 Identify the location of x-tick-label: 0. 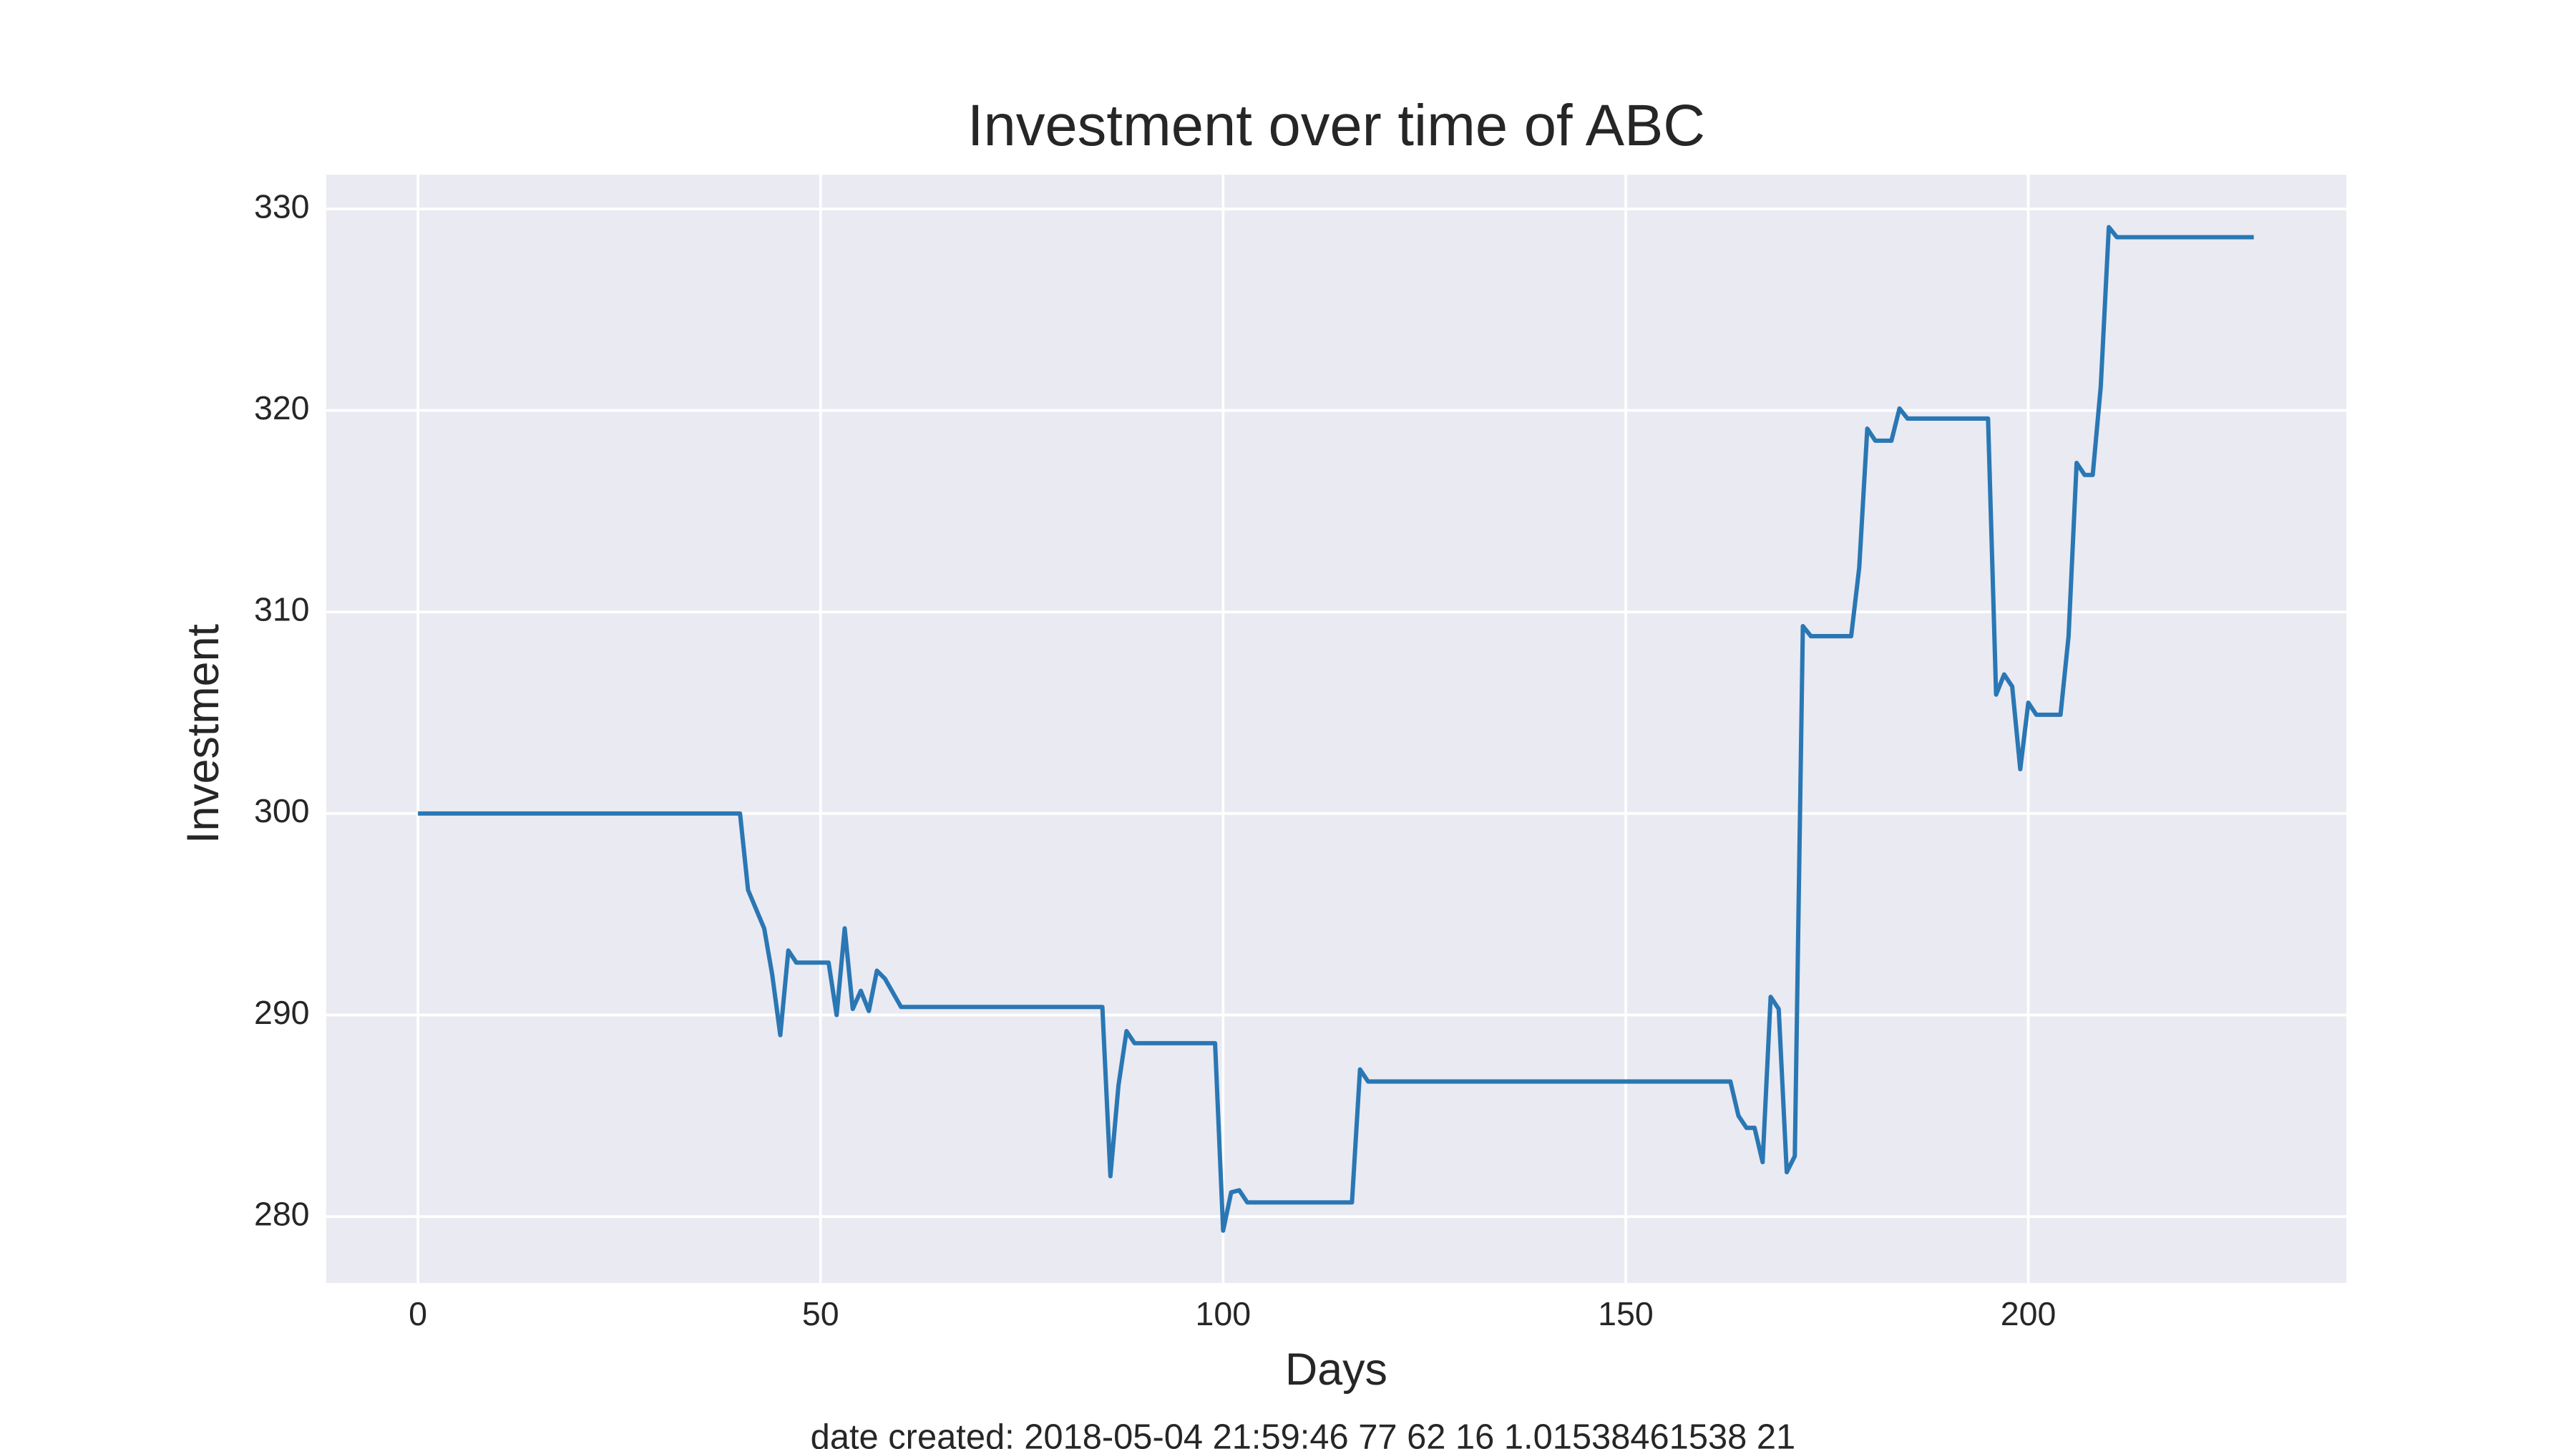
(418, 1313).